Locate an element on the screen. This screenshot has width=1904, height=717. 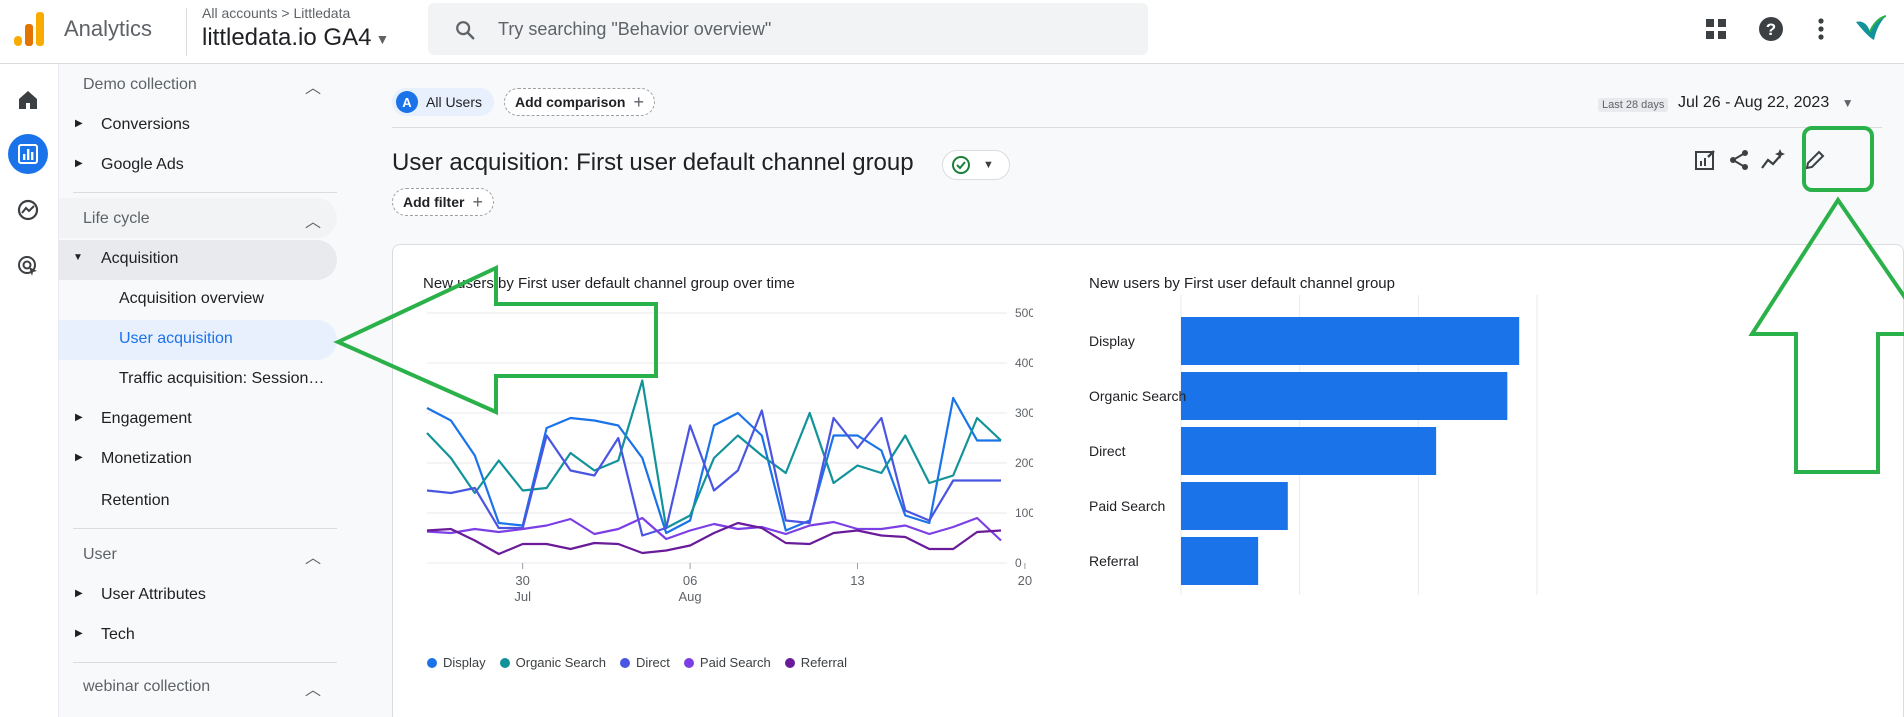
nav-divider is located at coordinates (205, 528).